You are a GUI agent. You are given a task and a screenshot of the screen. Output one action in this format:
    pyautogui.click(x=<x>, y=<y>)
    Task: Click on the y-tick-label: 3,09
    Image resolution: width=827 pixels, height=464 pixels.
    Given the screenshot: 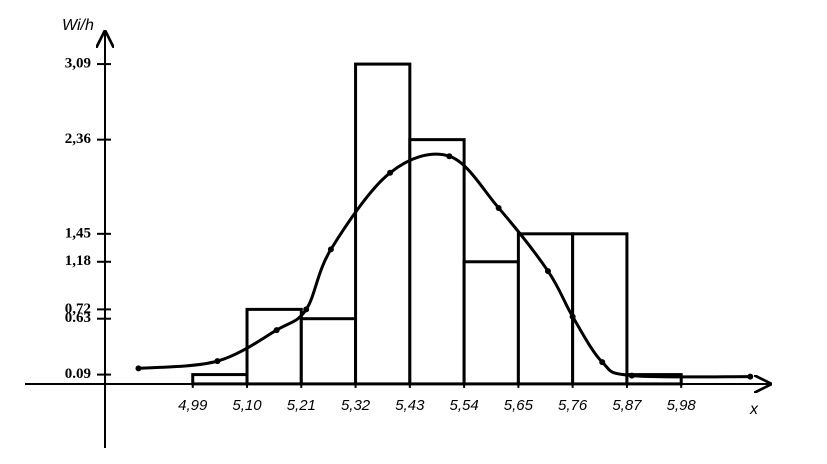 What is the action you would take?
    pyautogui.click(x=78, y=64)
    